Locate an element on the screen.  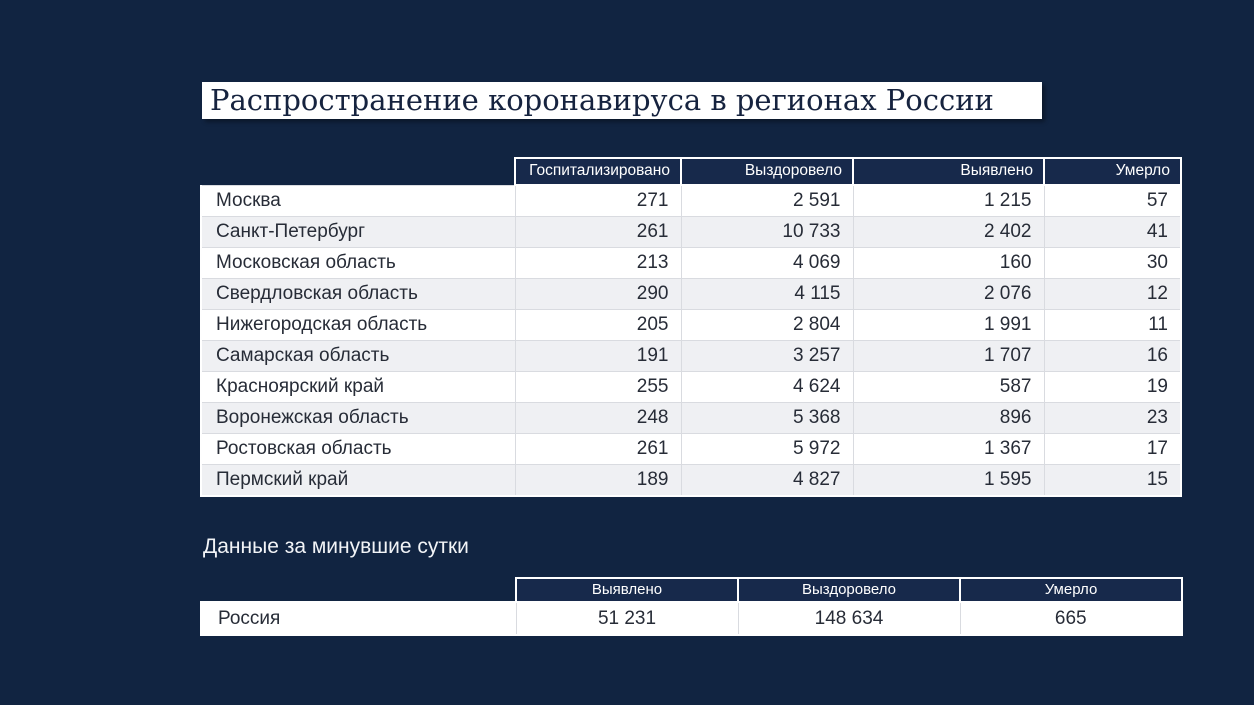
hospitalized-value: 290 is located at coordinates (598, 294).